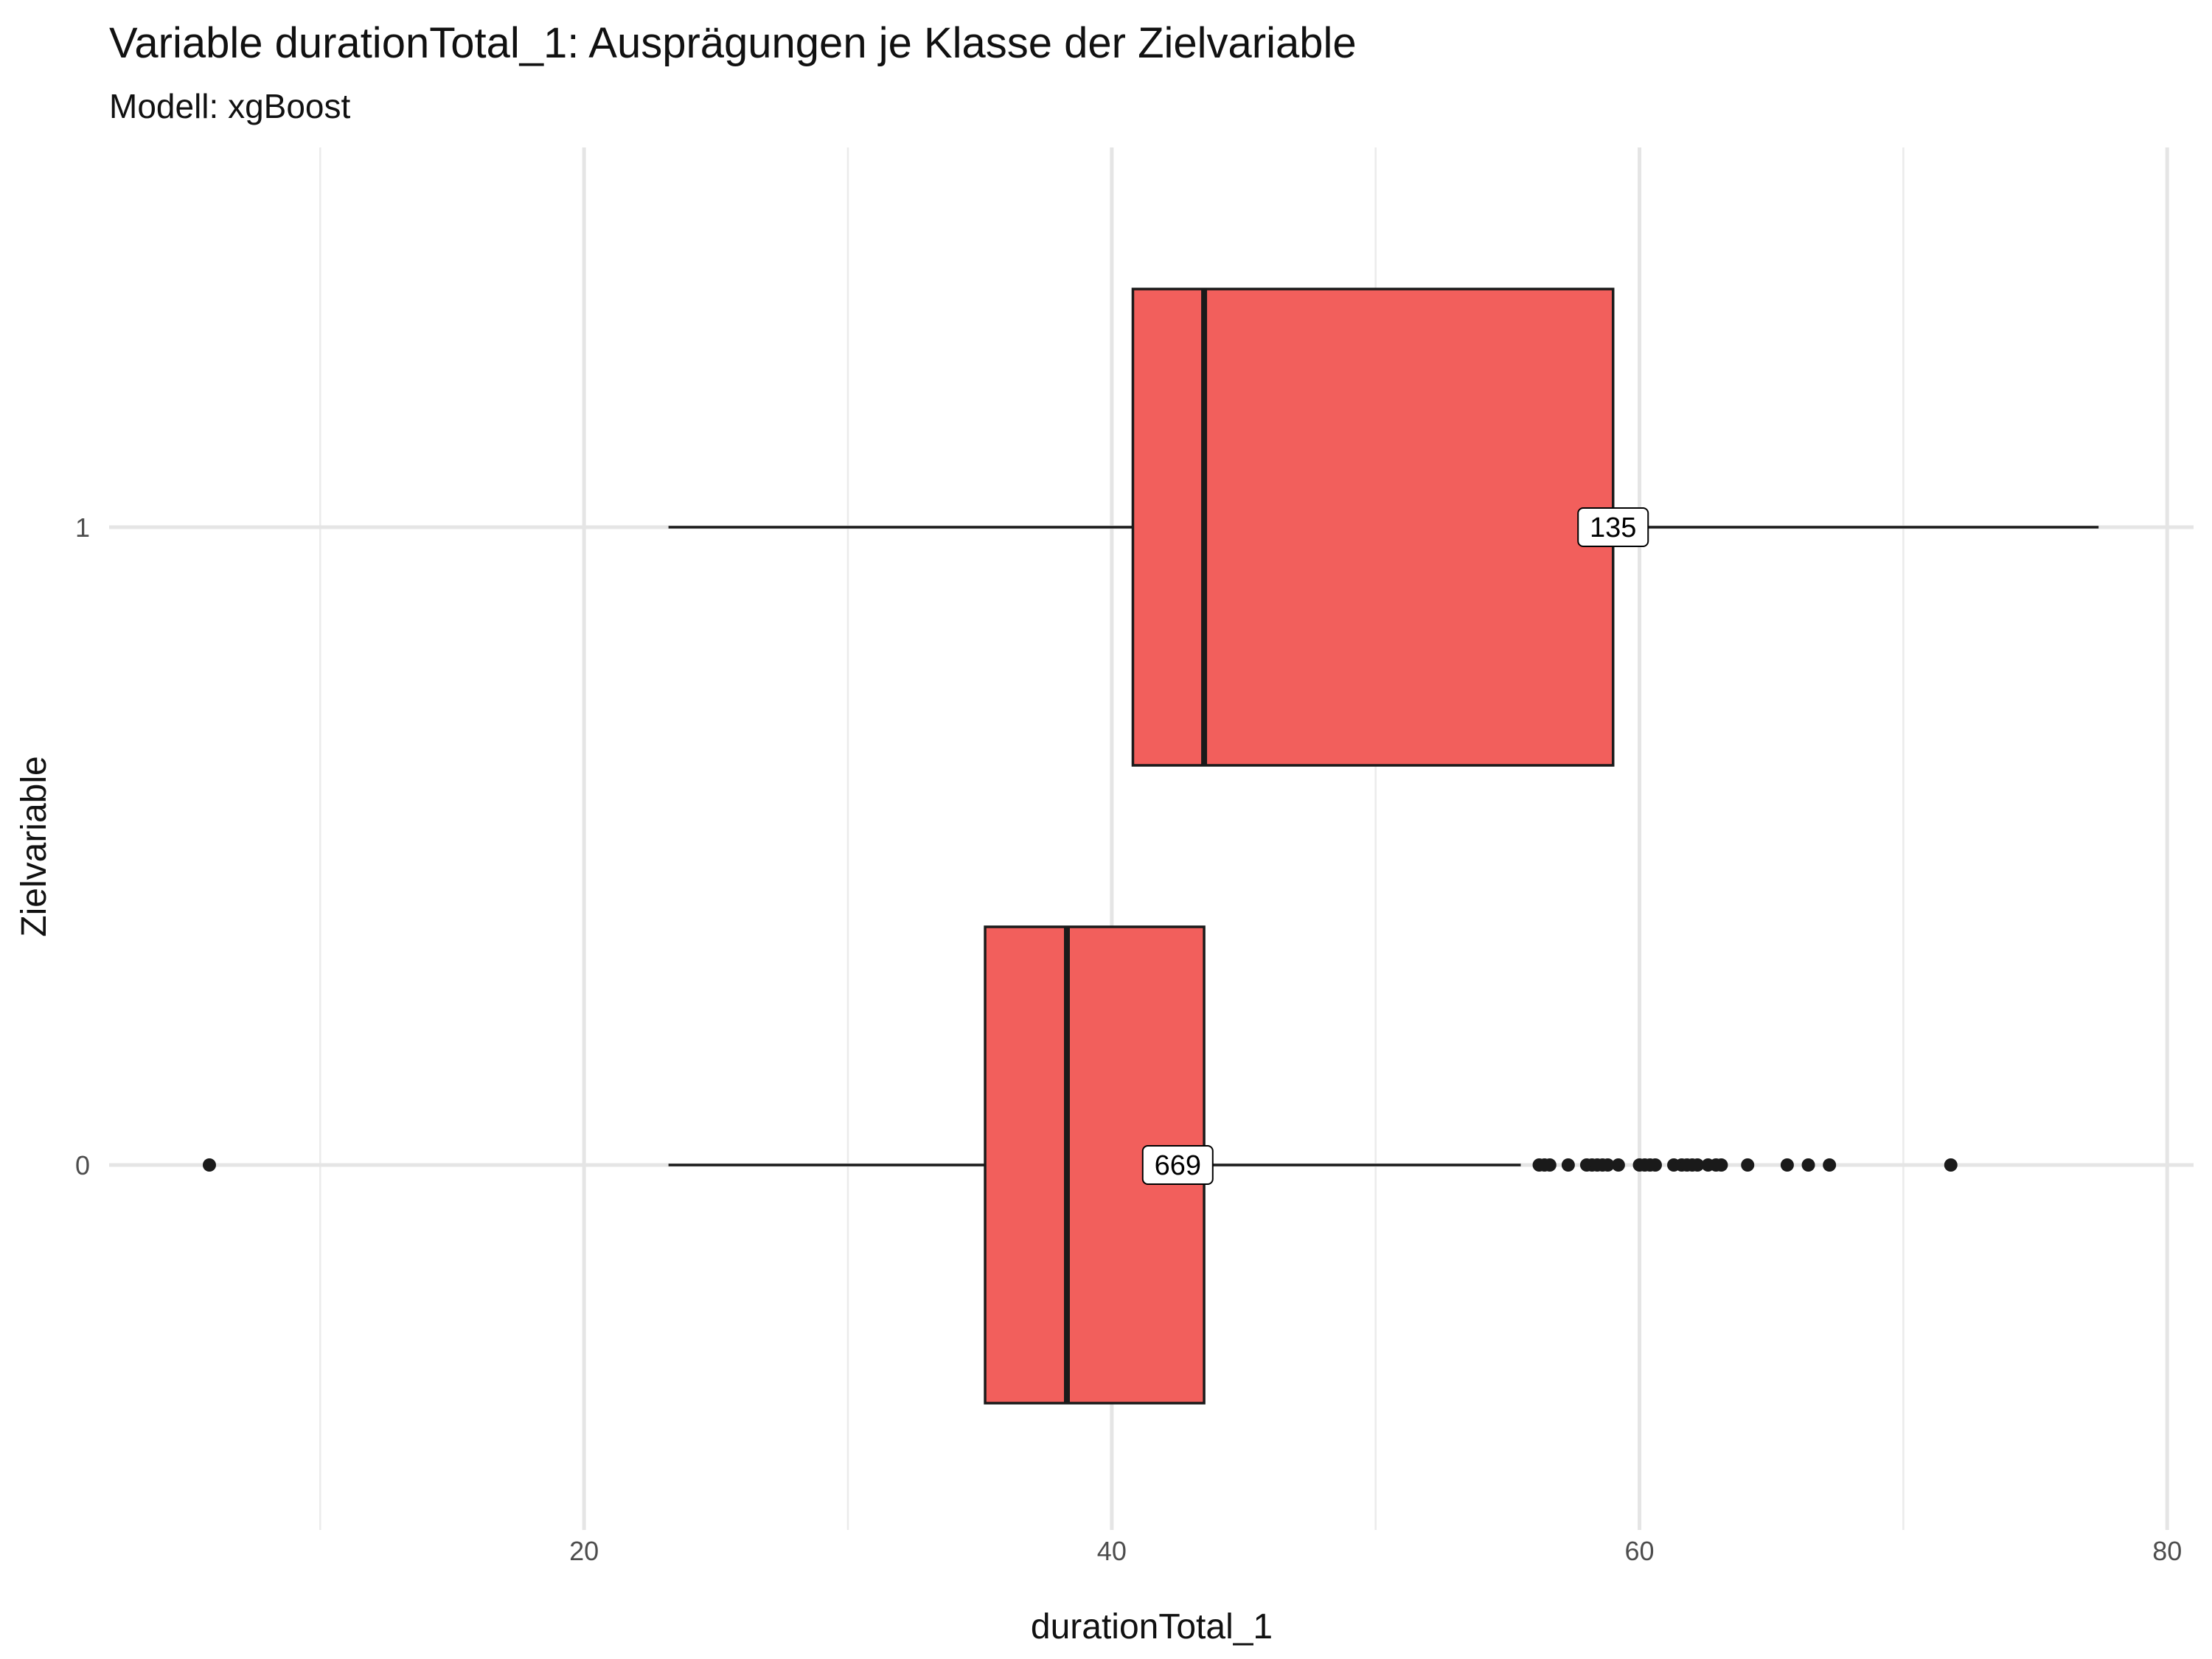 The image size is (2212, 1659). I want to click on x-tick-label: 80, so click(2167, 1551).